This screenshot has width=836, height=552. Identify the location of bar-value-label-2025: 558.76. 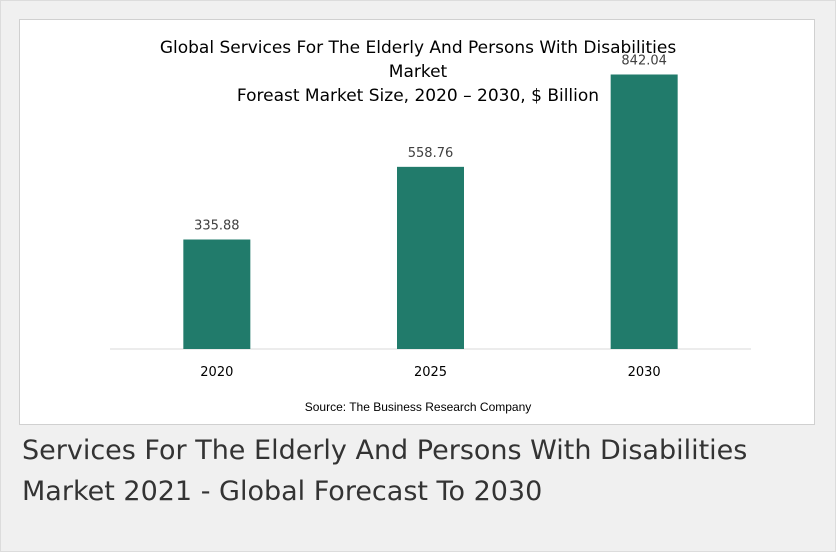
(431, 153).